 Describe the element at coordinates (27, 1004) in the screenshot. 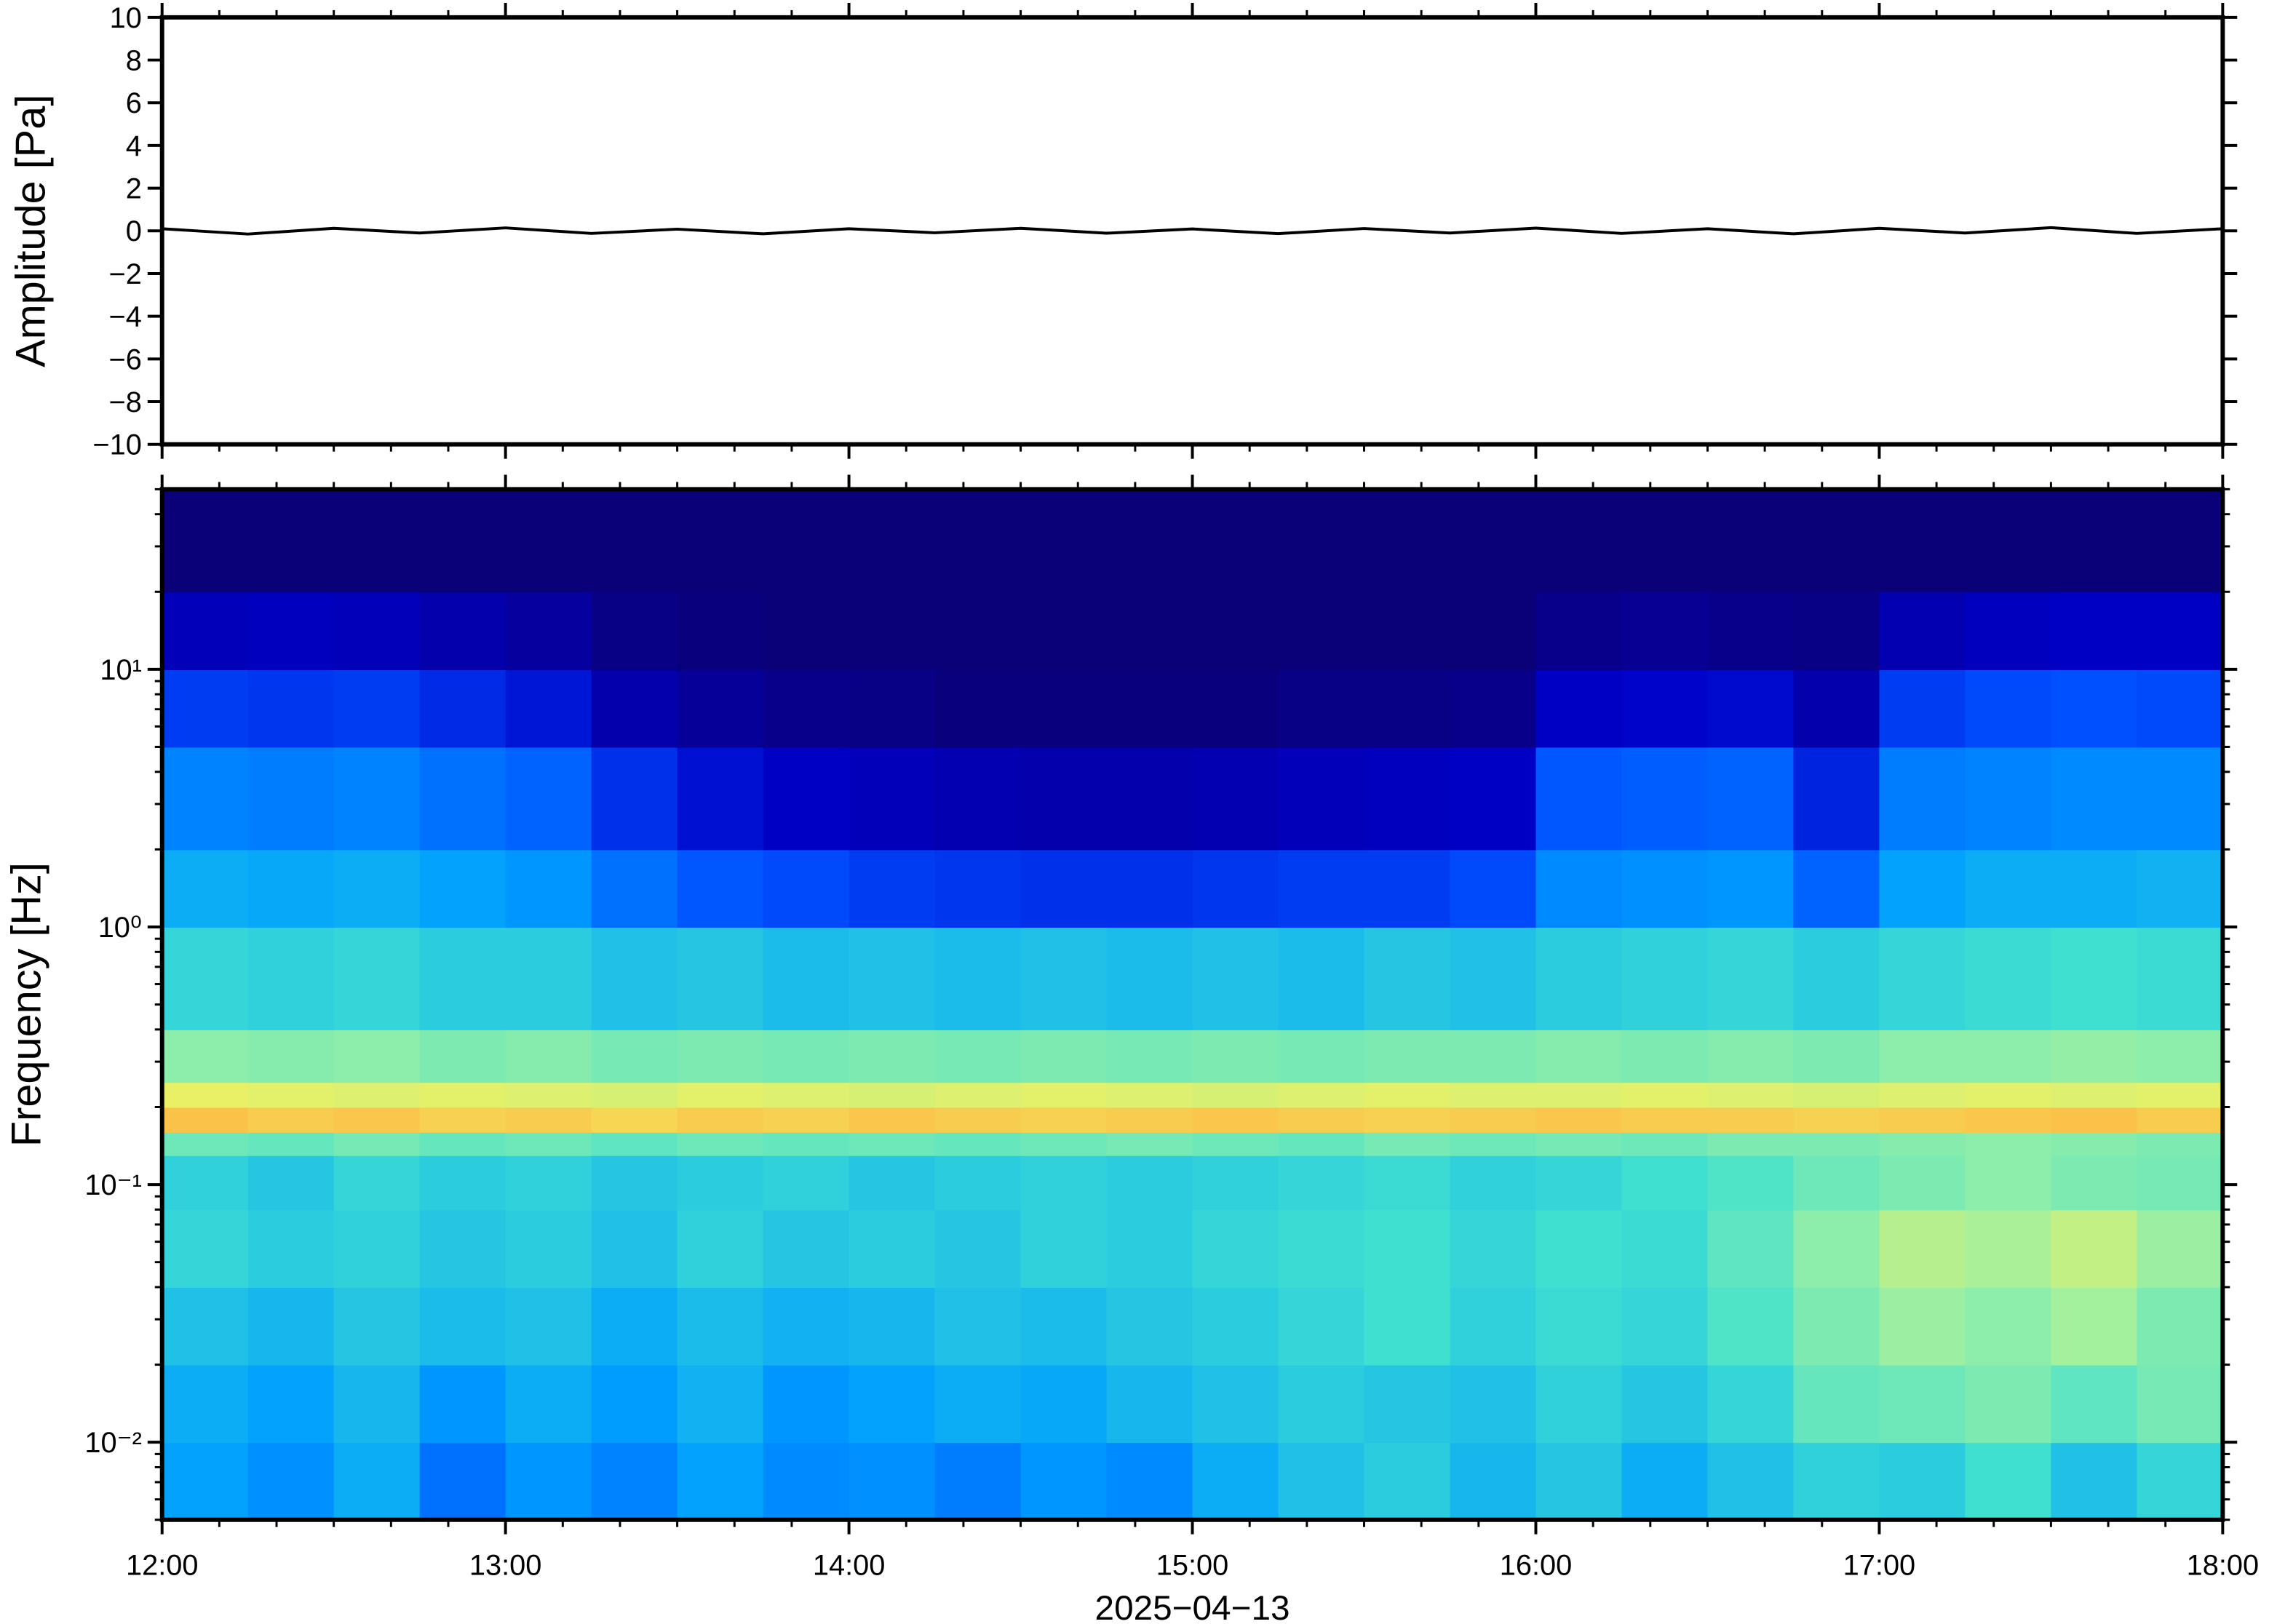

I see `y-axis-label: Frequency [Hz]` at that location.